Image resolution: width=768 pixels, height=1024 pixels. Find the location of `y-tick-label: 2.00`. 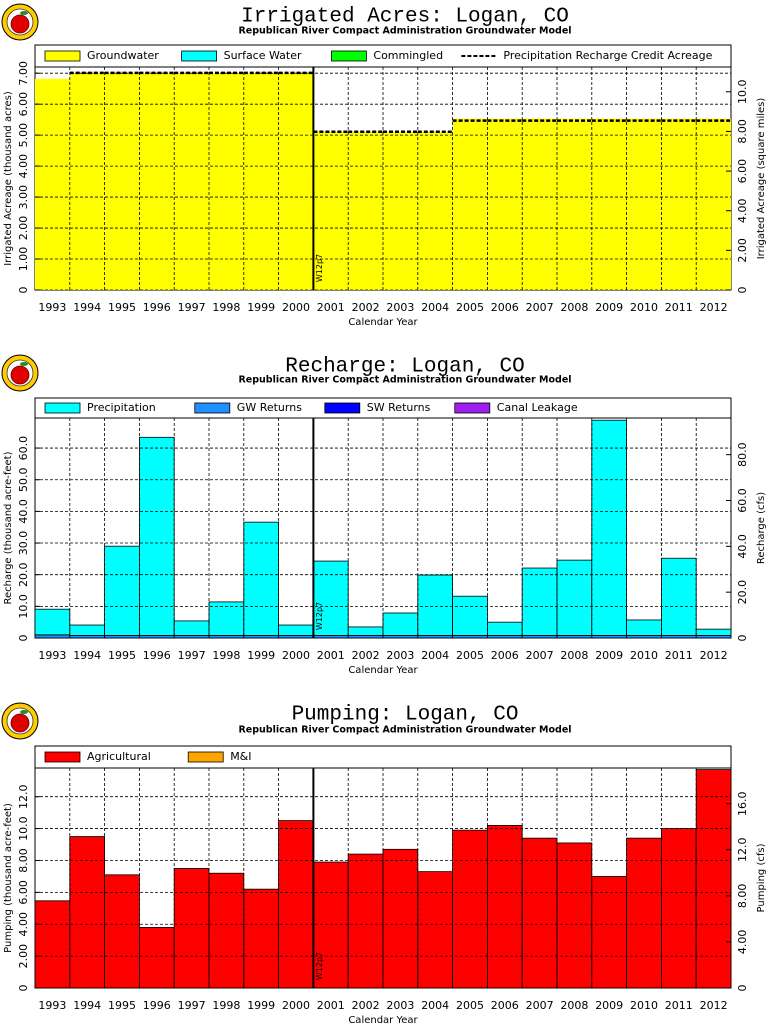

y-tick-label: 2.00 is located at coordinates (23, 228).